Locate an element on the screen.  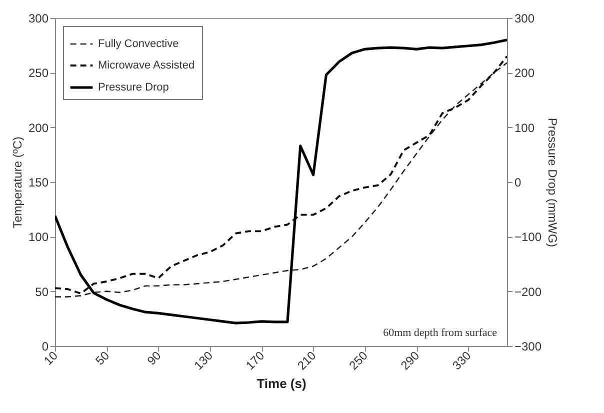
y2-tick-label: 200 is located at coordinates (524, 73).